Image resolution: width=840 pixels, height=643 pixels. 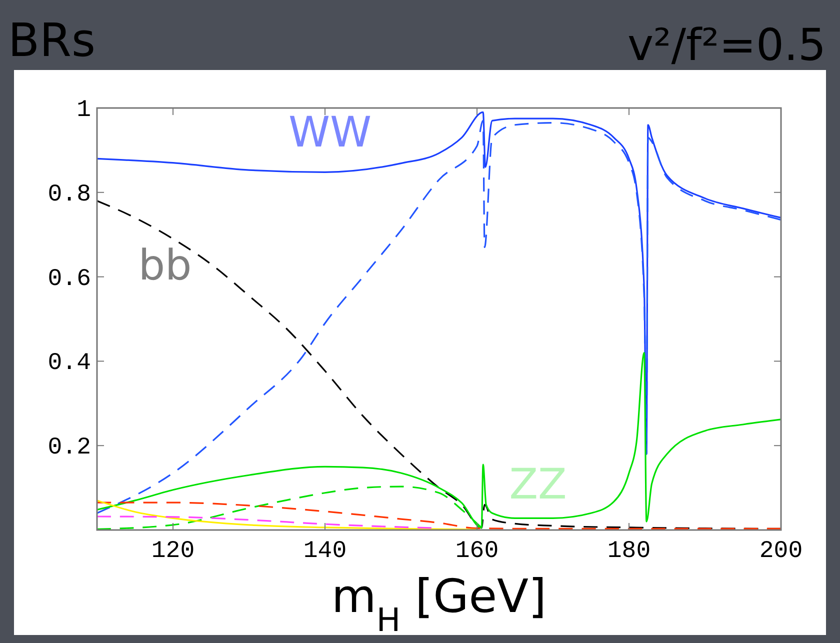 What do you see at coordinates (781, 551) in the screenshot?
I see `x-tick-label: 200` at bounding box center [781, 551].